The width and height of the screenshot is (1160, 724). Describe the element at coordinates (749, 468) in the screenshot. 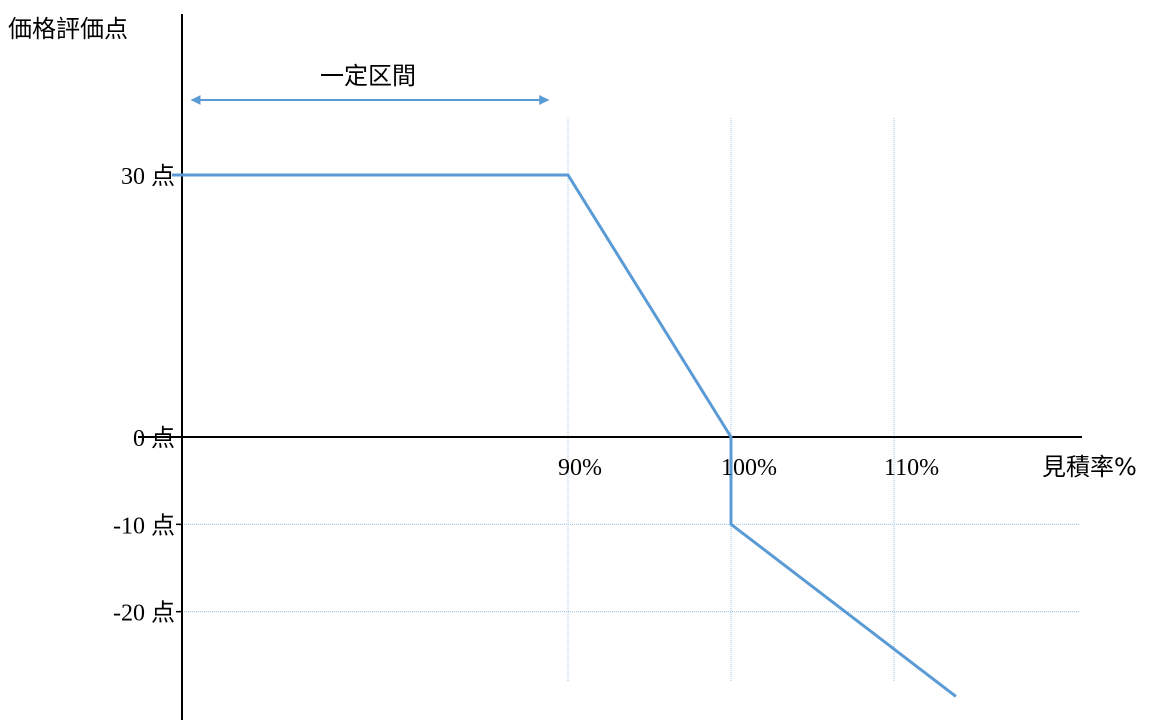

I see `x-tick-label: 100%` at that location.